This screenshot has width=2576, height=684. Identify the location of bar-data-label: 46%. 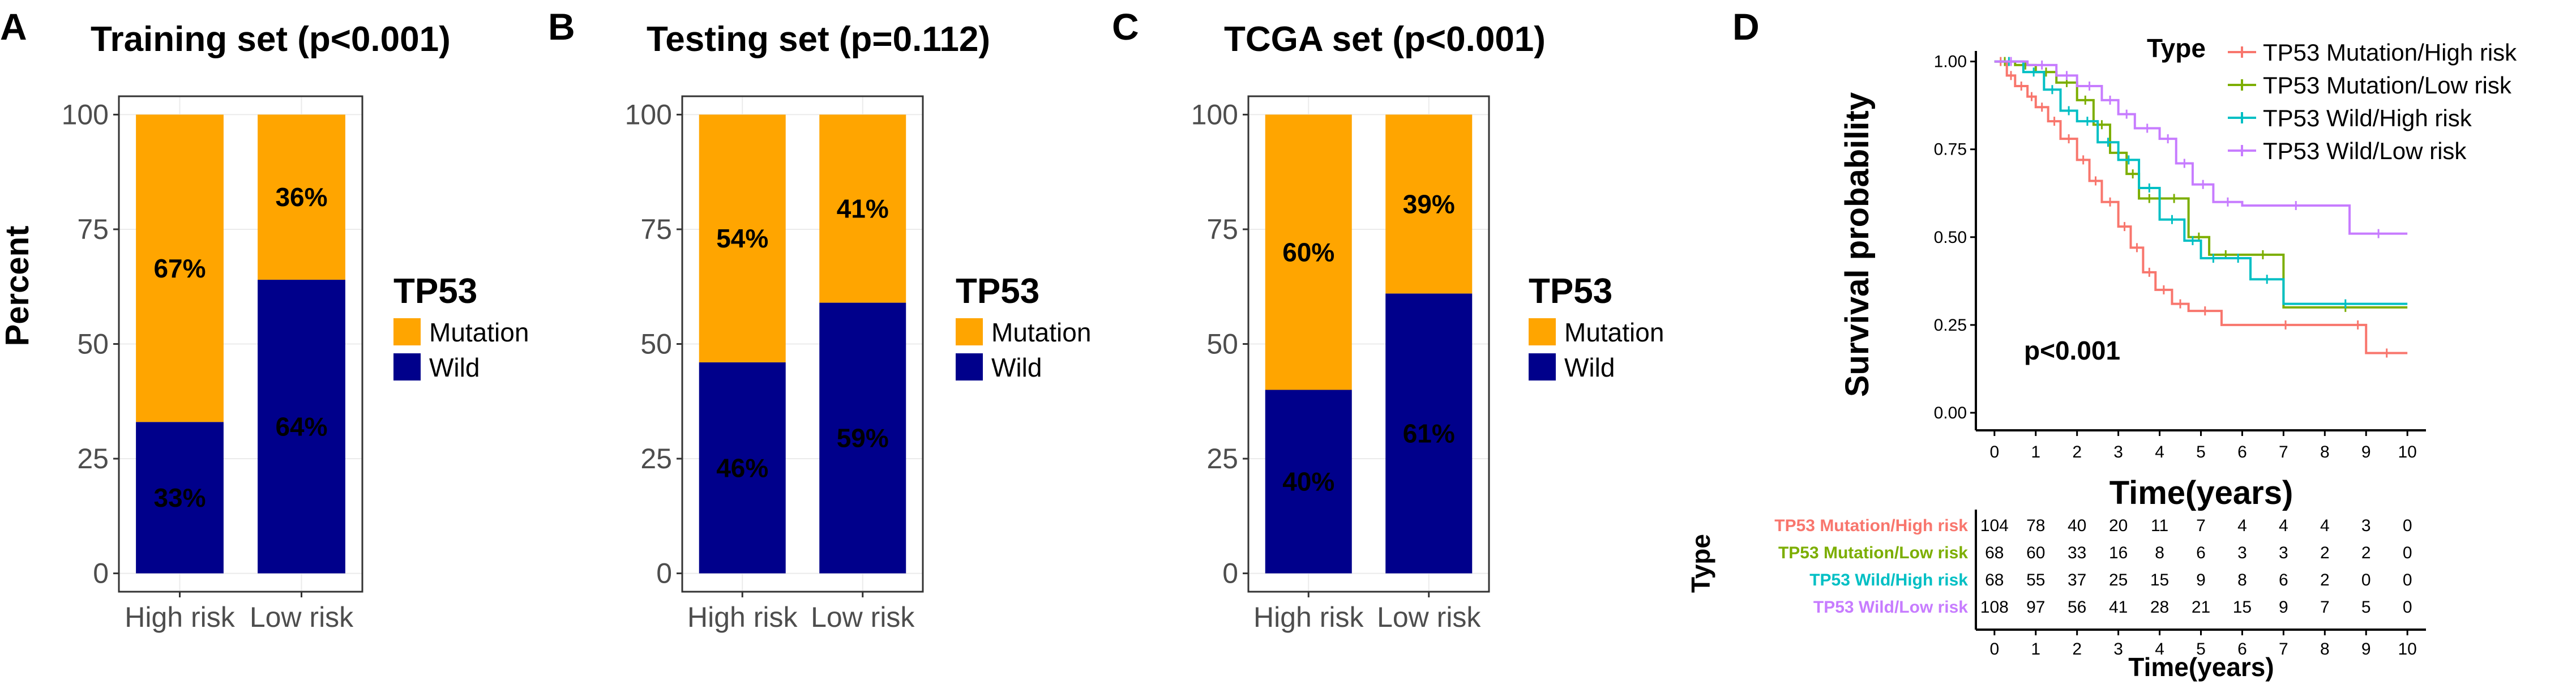
(742, 467).